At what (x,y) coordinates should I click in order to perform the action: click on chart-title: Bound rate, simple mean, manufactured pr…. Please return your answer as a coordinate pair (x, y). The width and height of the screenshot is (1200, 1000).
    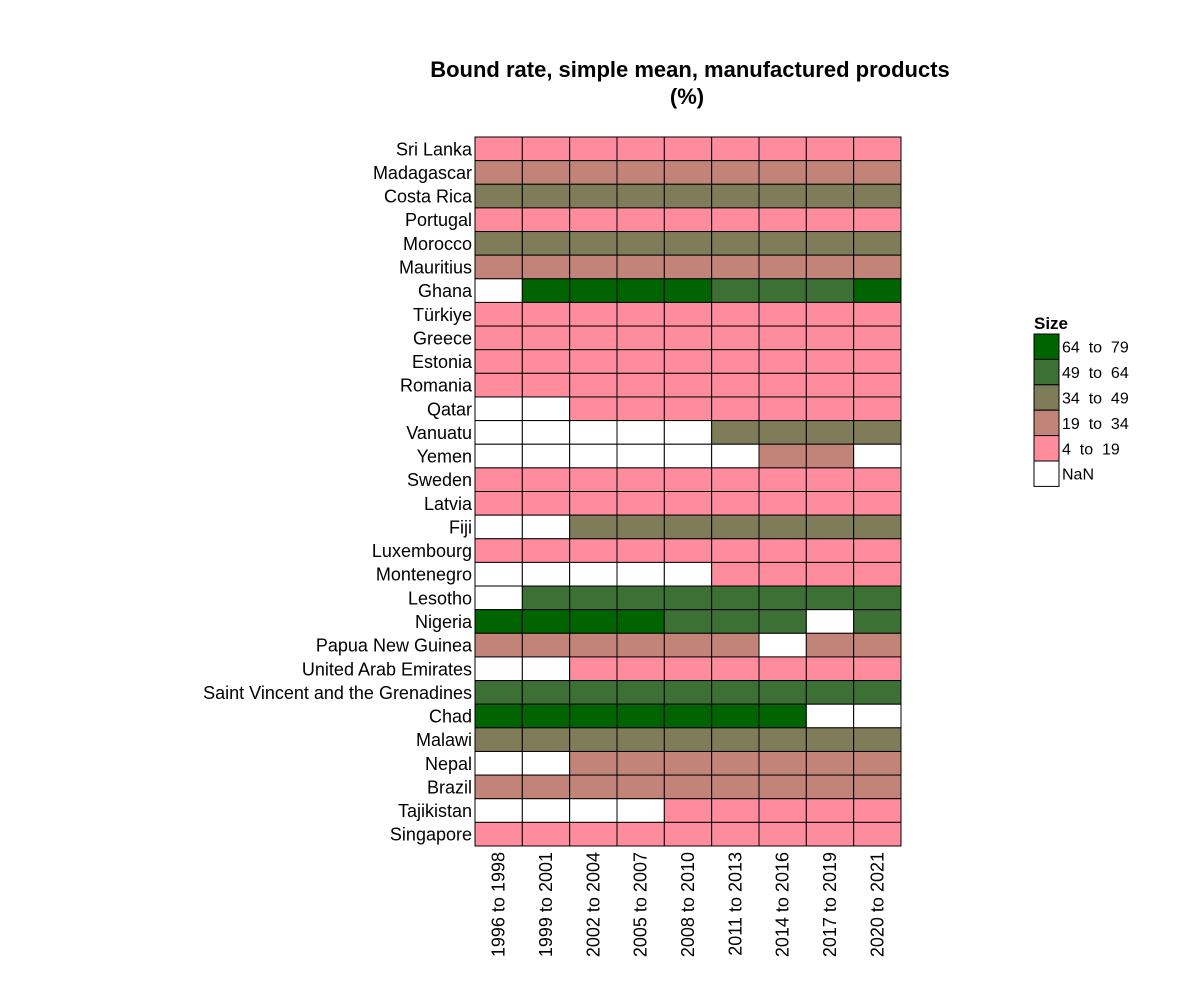
    Looking at the image, I should click on (690, 69).